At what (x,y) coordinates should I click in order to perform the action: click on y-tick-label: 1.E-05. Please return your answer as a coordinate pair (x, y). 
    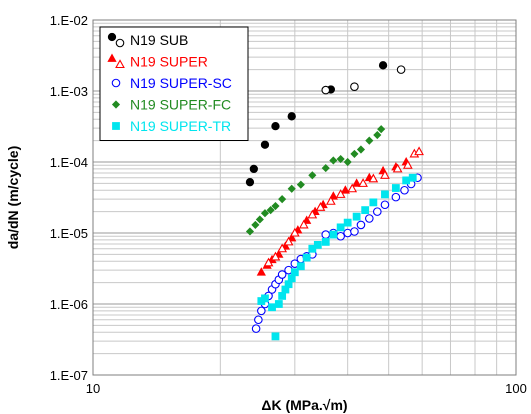
    Looking at the image, I should click on (69, 233).